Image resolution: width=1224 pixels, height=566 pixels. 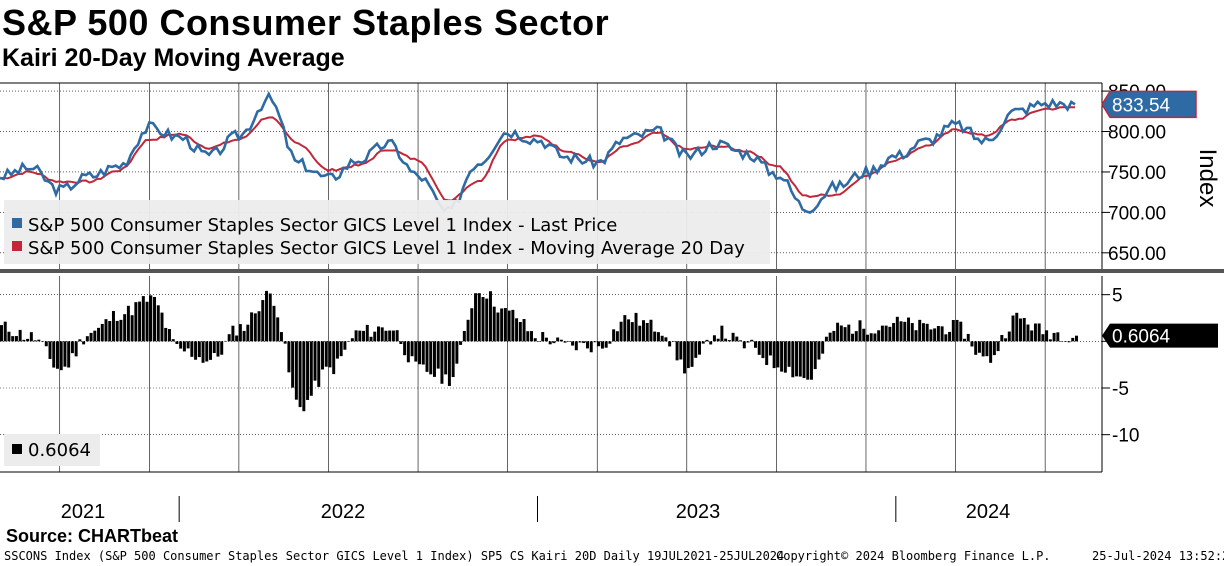 I want to click on chart-subtitle: Kairi 20-Day Moving Average, so click(x=173, y=58).